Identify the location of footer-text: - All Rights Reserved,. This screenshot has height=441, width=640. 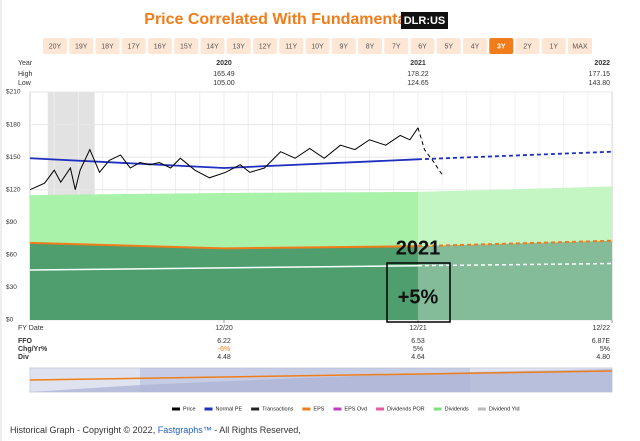
(256, 430).